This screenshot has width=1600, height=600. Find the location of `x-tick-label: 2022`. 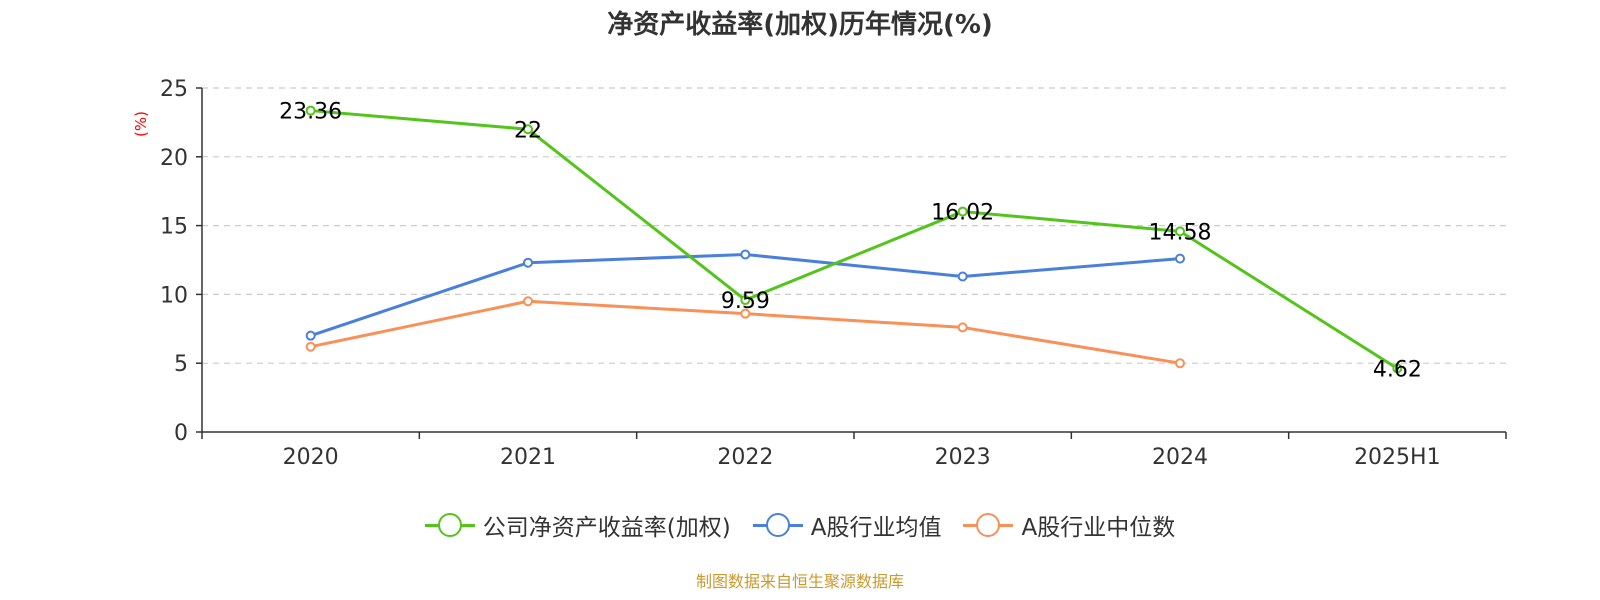

x-tick-label: 2022 is located at coordinates (745, 457).